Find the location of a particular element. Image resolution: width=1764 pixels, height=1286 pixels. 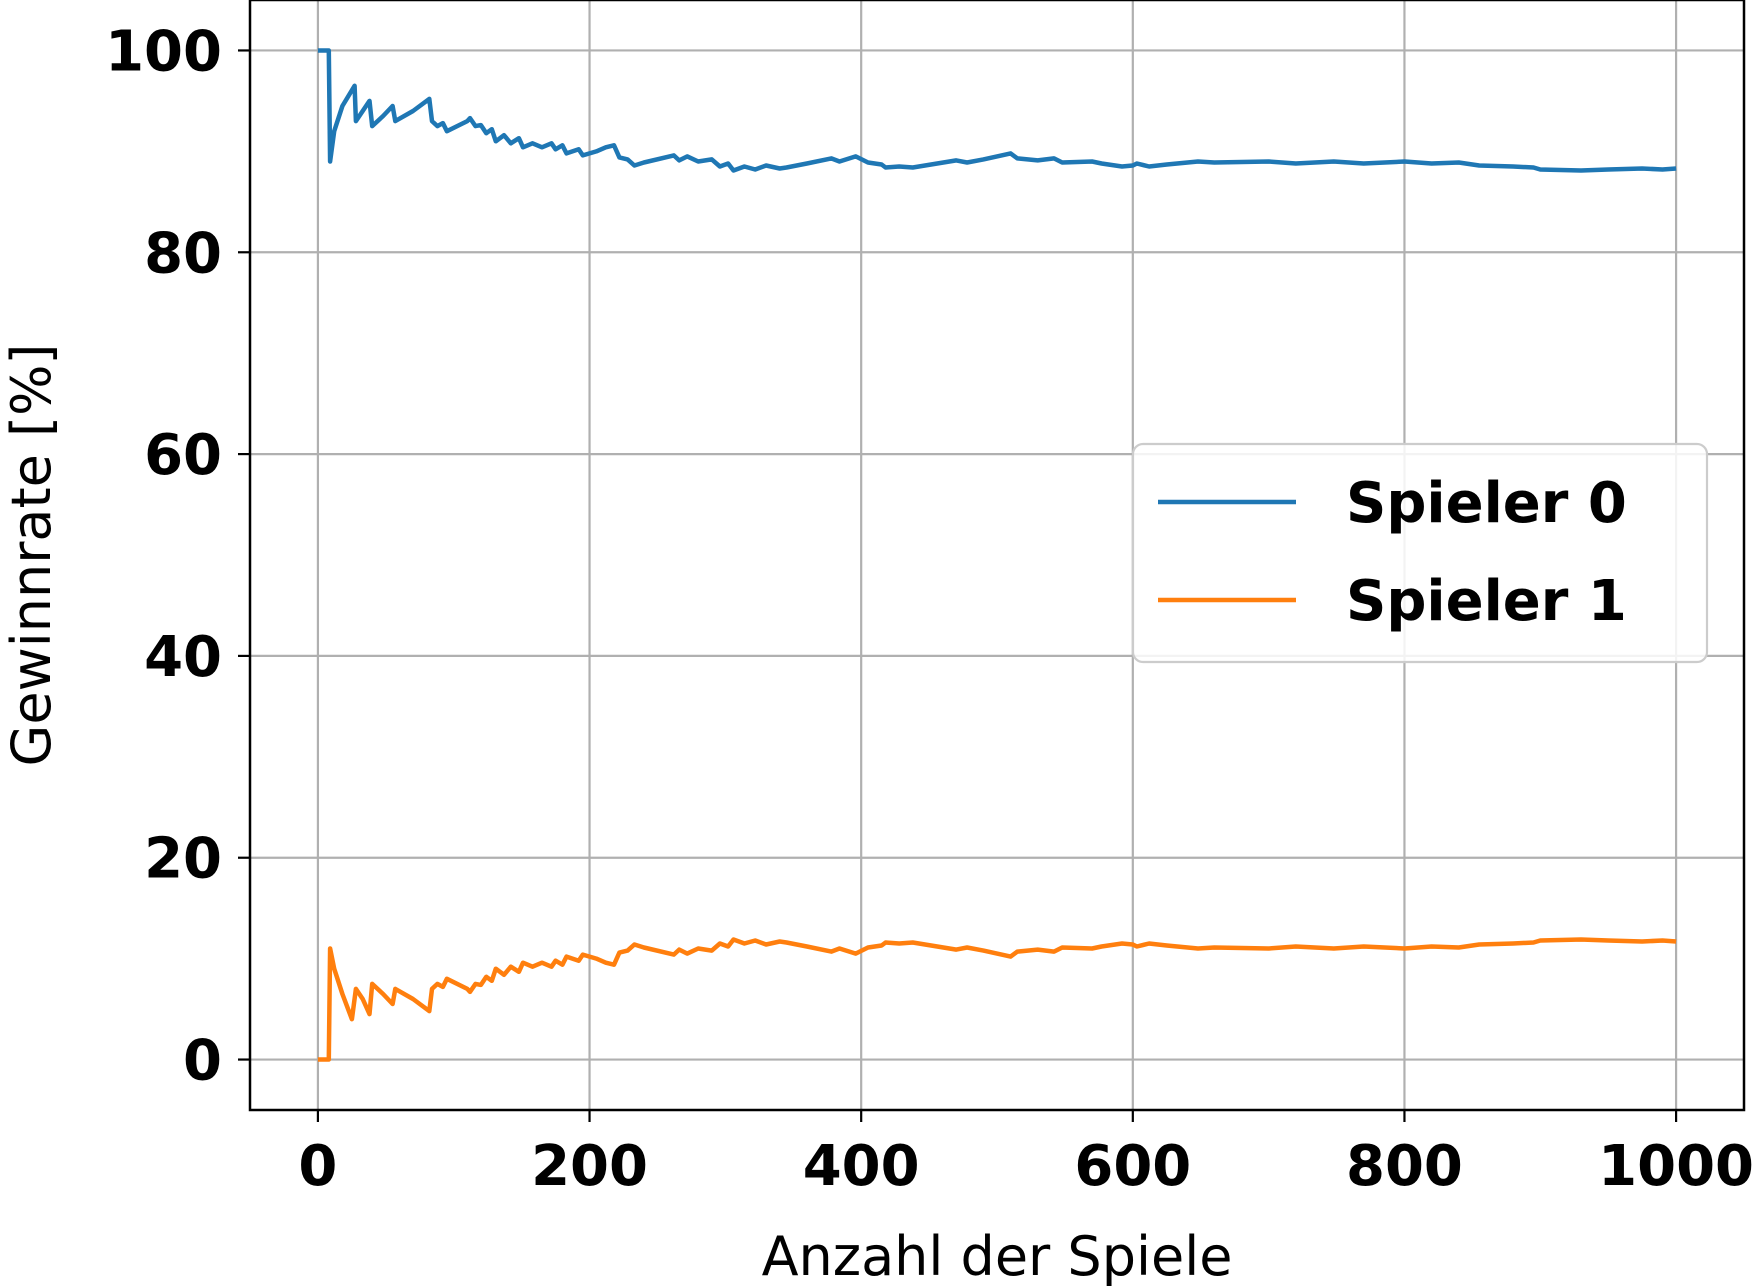

legend-box is located at coordinates (1420, 553).